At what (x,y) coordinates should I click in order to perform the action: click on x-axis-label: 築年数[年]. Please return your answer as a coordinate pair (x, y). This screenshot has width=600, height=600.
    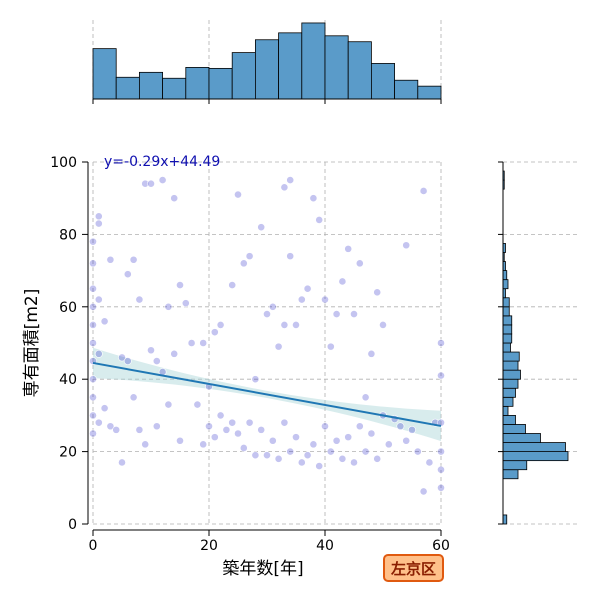
    Looking at the image, I should click on (262, 569).